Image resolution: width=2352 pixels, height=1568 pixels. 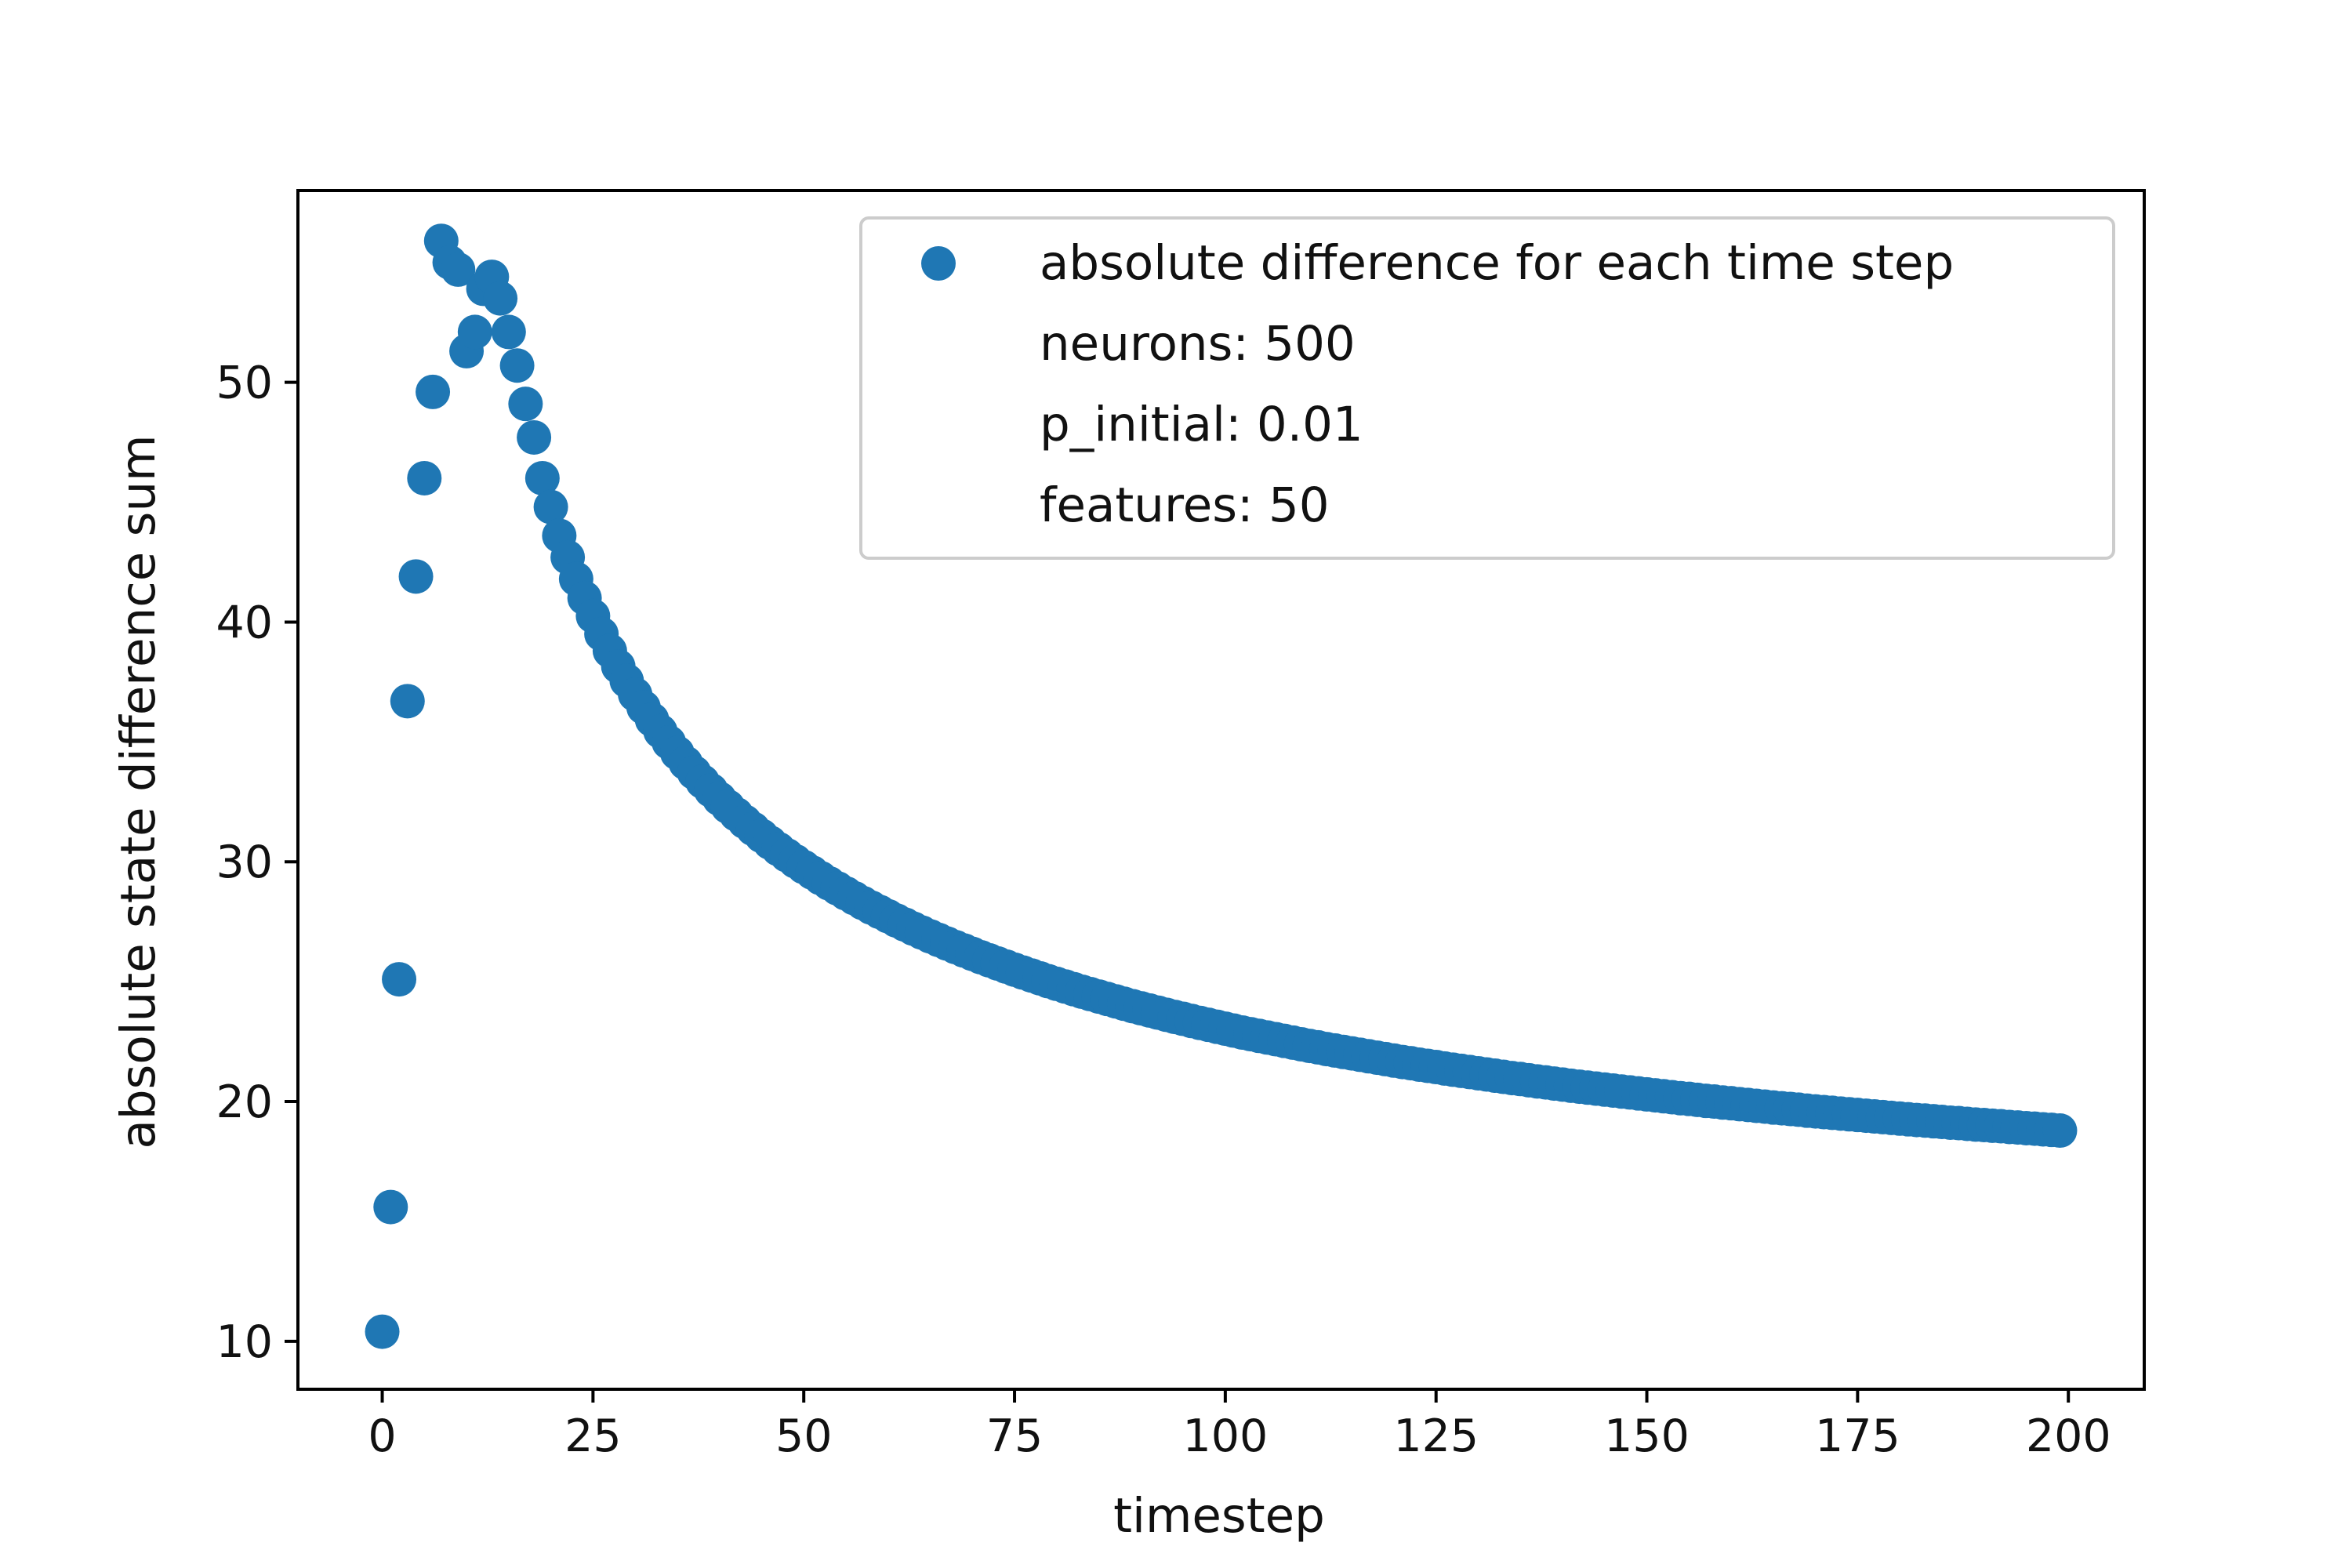 I want to click on x-axis-ticks: 0 25 50 75 100 125 150 175 200, so click(x=1239, y=1425).